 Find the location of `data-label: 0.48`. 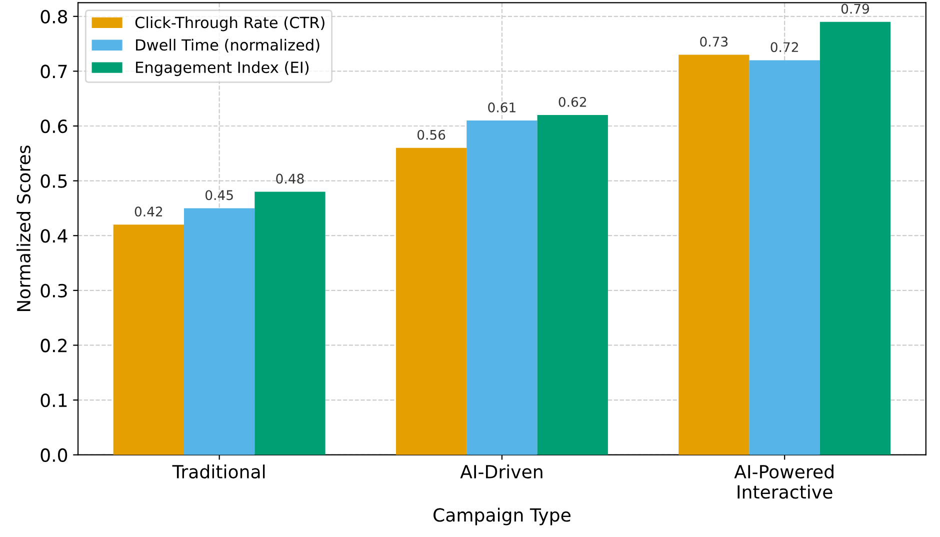

data-label: 0.48 is located at coordinates (290, 179).